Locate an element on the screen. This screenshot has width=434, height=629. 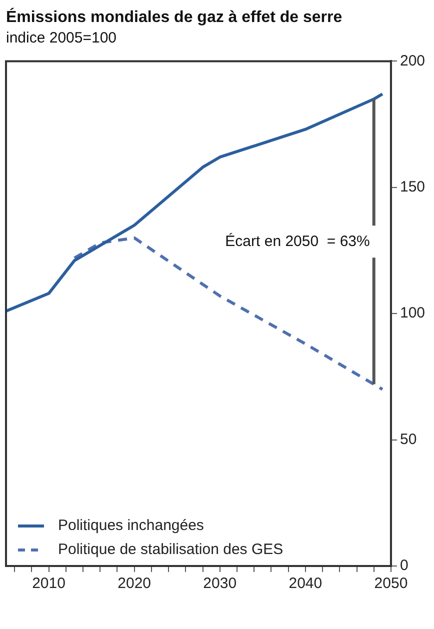
x-tick-label: 2050 is located at coordinates (391, 583).